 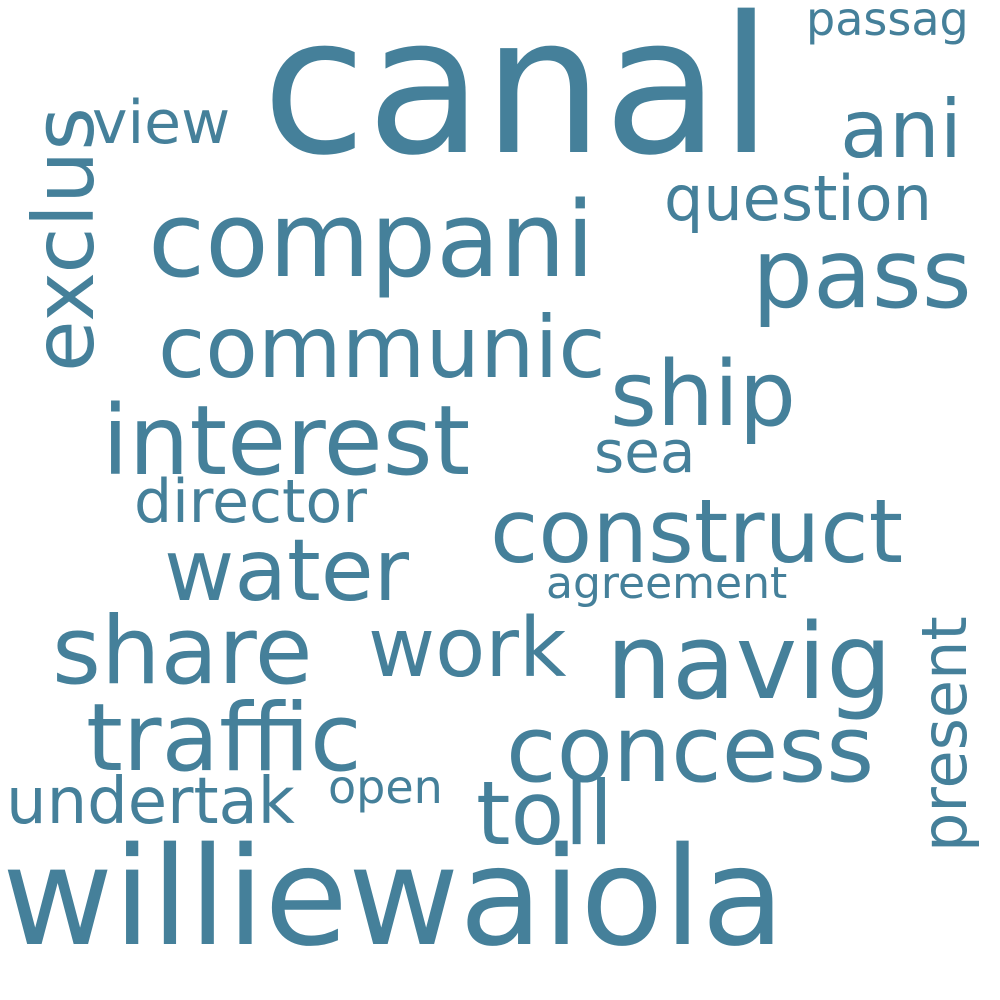 I want to click on word-present: present, so click(x=944, y=734).